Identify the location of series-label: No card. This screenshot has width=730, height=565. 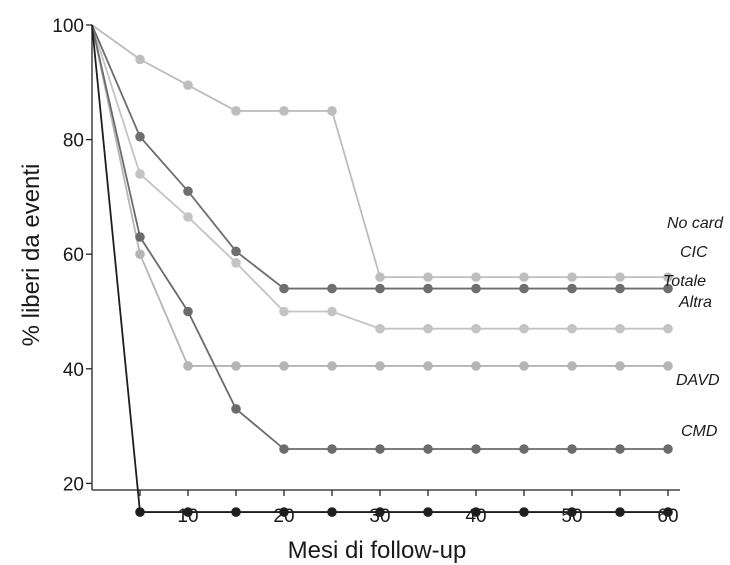
(695, 223).